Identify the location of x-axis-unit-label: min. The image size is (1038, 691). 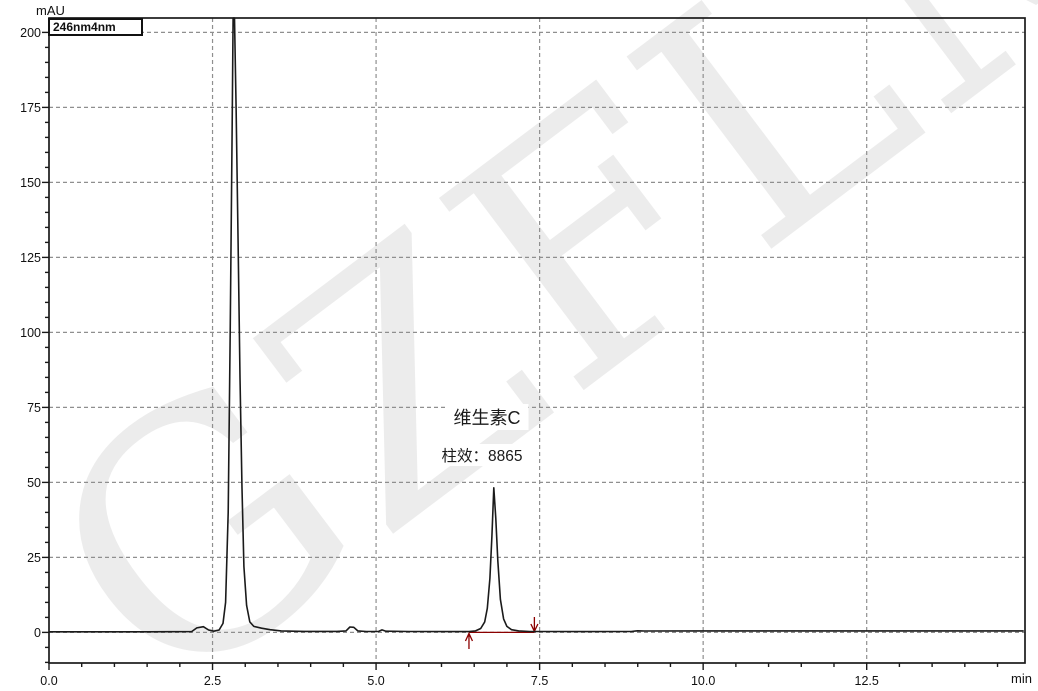
(1021, 678).